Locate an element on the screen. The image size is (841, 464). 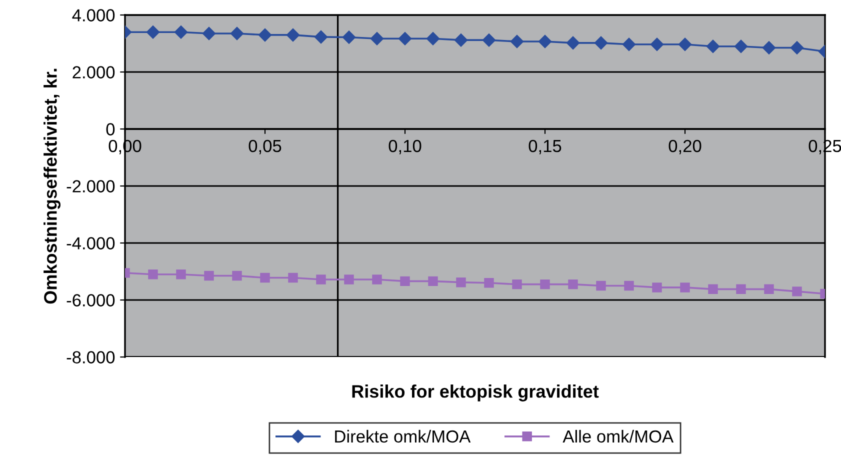
x-tick-label: 0,20 is located at coordinates (685, 147).